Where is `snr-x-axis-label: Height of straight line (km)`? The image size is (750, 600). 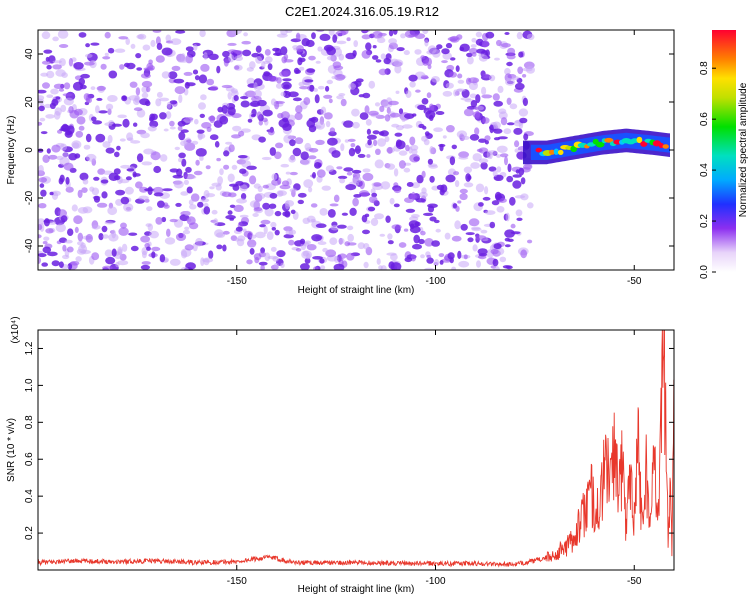
snr-x-axis-label: Height of straight line (km) is located at coordinates (356, 589).